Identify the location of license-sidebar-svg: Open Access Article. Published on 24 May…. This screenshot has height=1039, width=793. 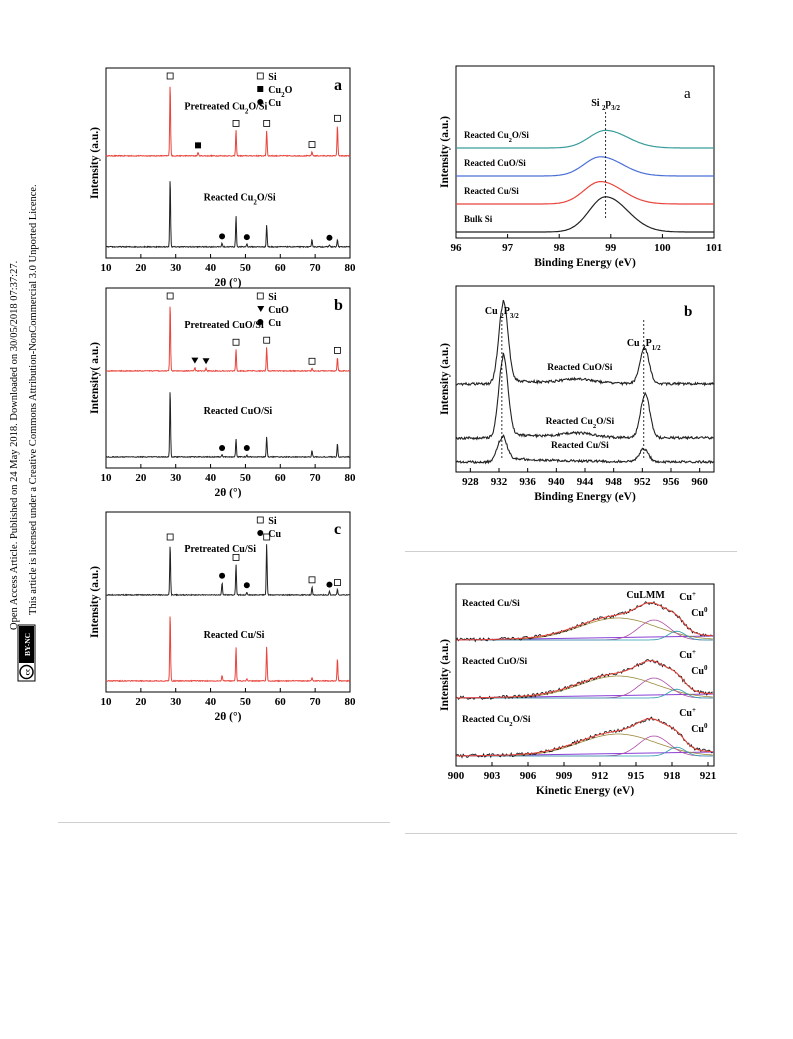
(24, 433).